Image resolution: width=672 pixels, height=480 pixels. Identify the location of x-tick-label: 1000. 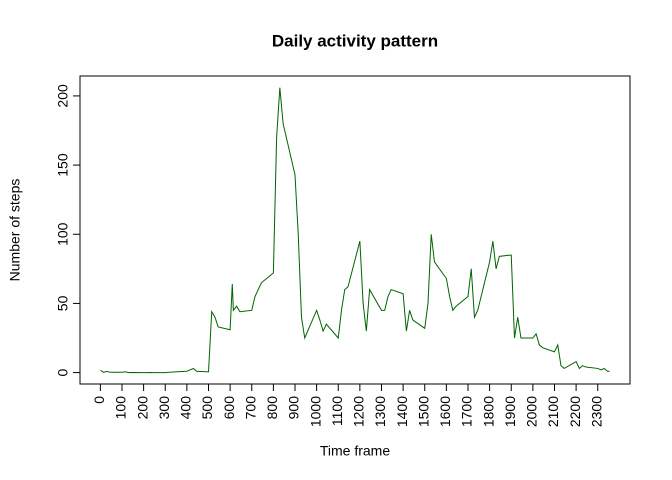
(315, 411).